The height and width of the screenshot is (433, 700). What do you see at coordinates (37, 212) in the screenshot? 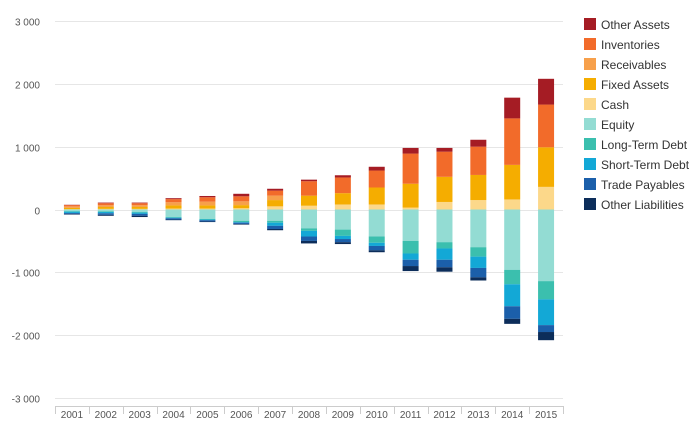
I see `y-tick-label: 0` at bounding box center [37, 212].